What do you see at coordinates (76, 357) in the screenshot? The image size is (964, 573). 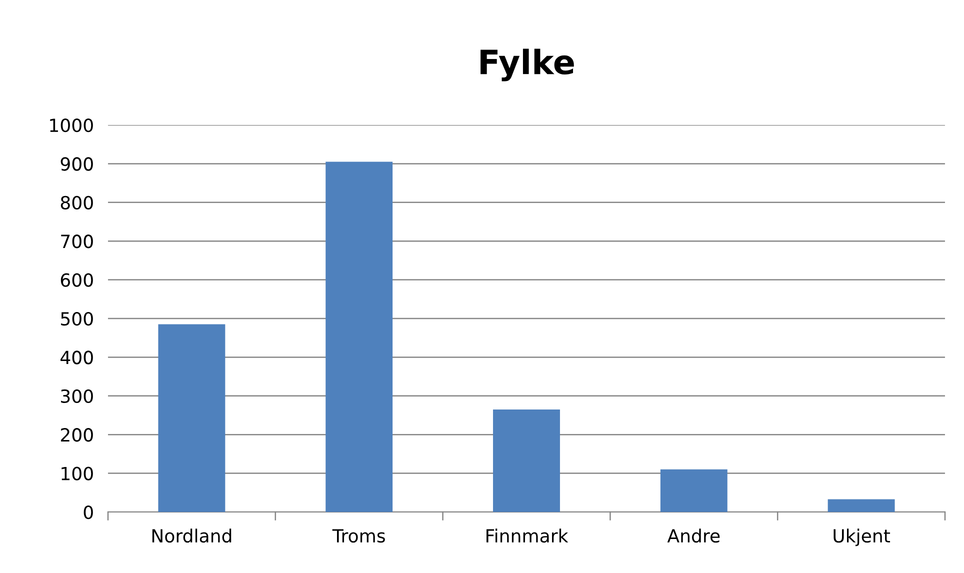 I see `y-tick-label: 400` at bounding box center [76, 357].